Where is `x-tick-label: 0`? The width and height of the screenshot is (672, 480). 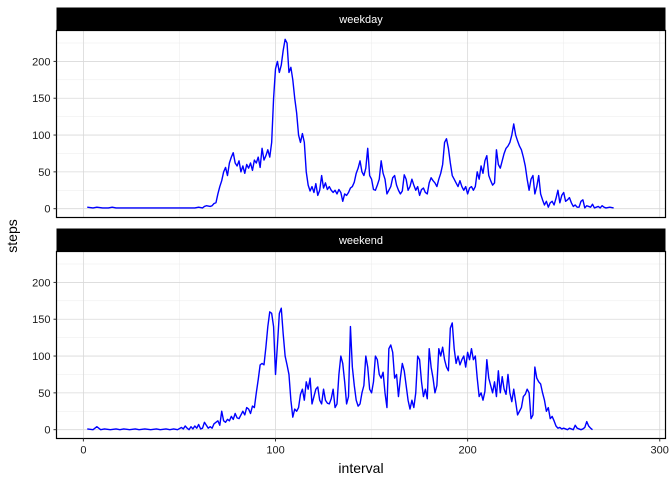
x-tick-label: 0 is located at coordinates (83, 451).